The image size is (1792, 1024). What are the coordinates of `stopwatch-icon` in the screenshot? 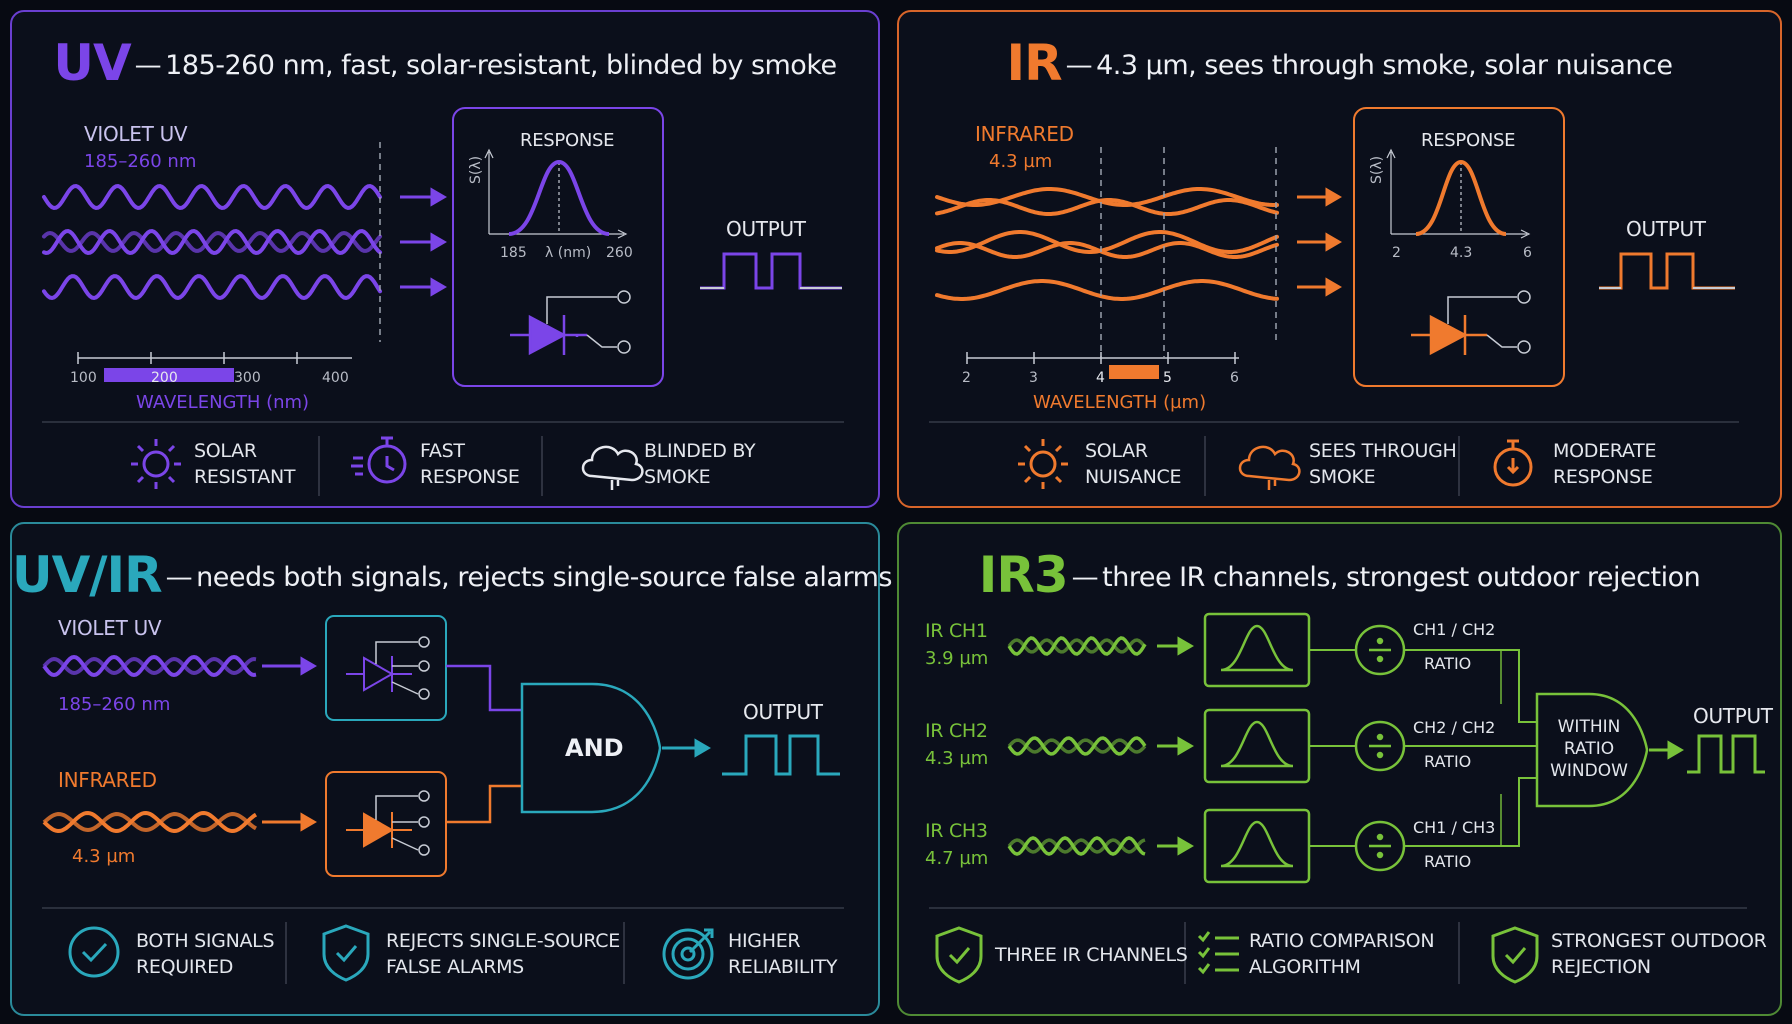 It's located at (1513, 463).